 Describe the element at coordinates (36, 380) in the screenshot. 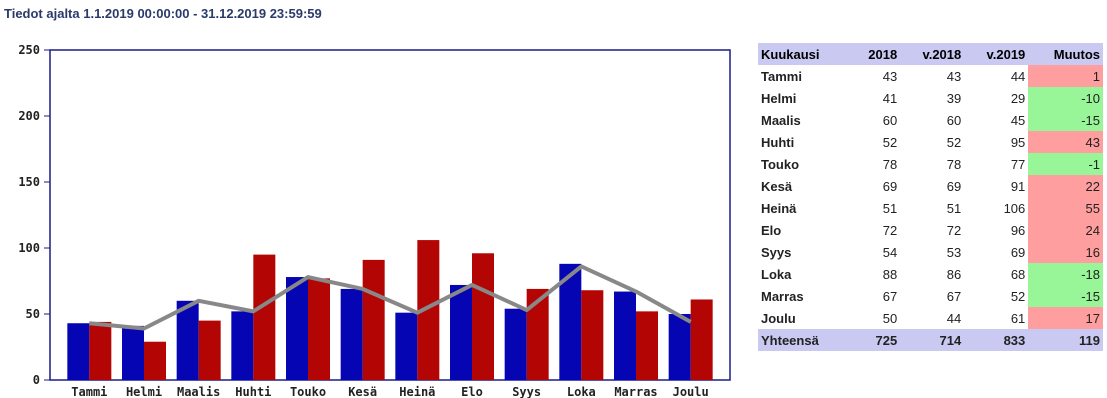

I see `y-tick-label: 0` at that location.